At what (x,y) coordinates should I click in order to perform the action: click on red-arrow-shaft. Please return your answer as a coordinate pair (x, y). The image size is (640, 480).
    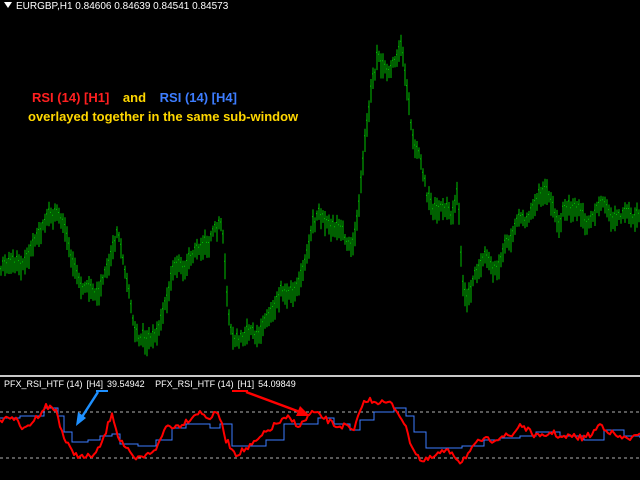
    Looking at the image, I should click on (273, 402).